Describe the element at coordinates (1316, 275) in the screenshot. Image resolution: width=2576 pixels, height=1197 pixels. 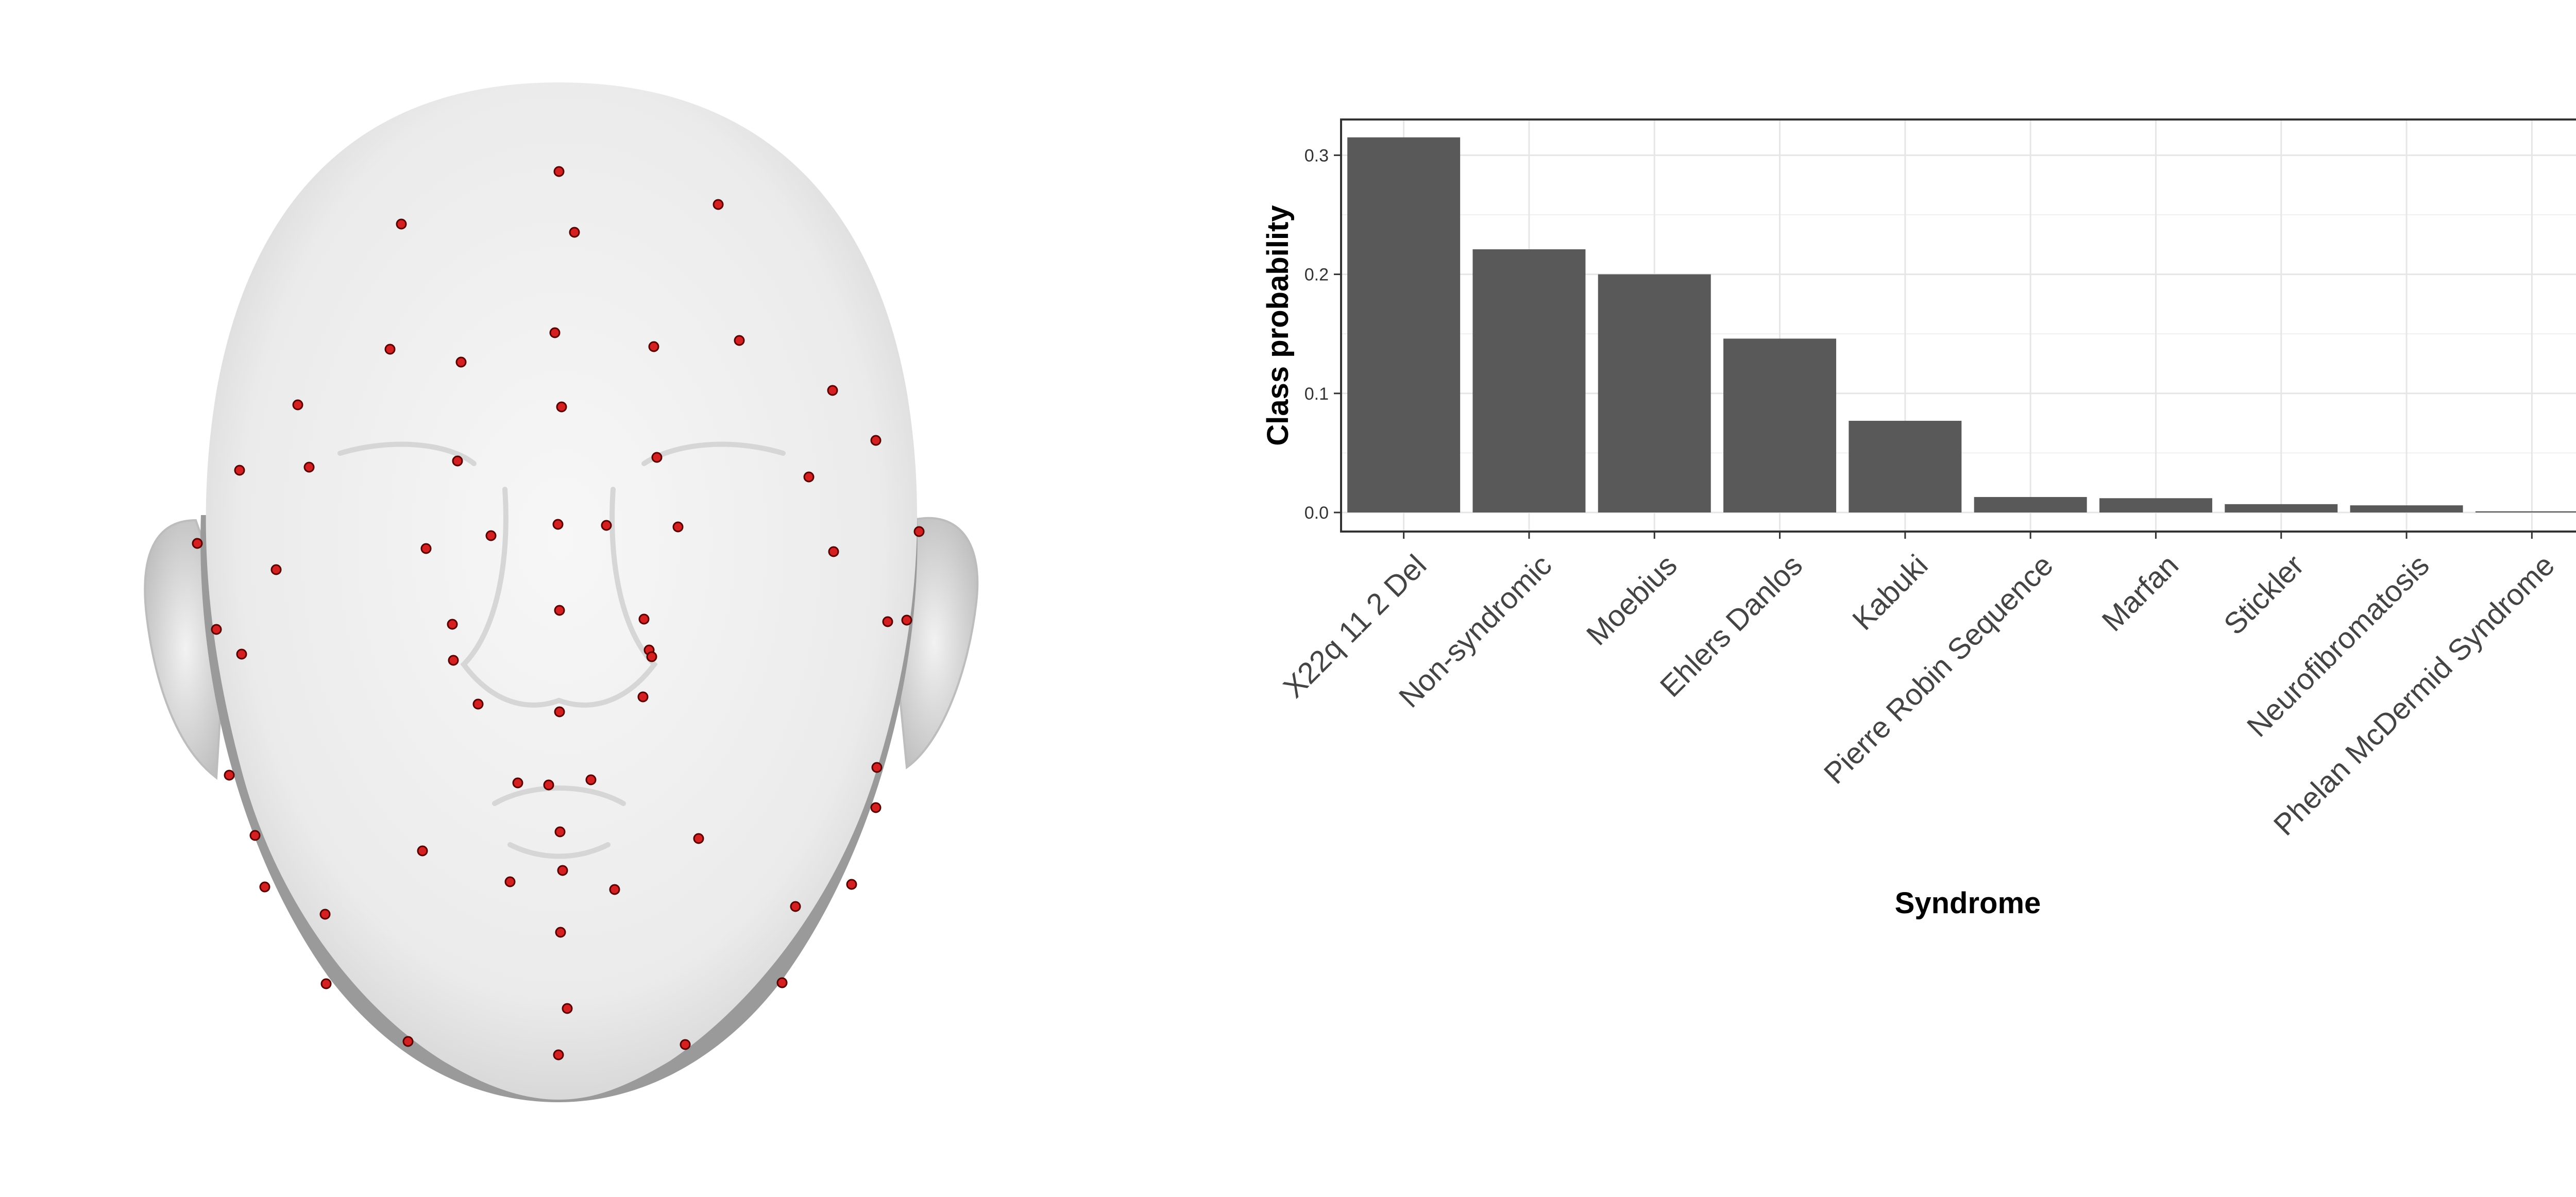
I see `y-tick-label: 0.2` at that location.